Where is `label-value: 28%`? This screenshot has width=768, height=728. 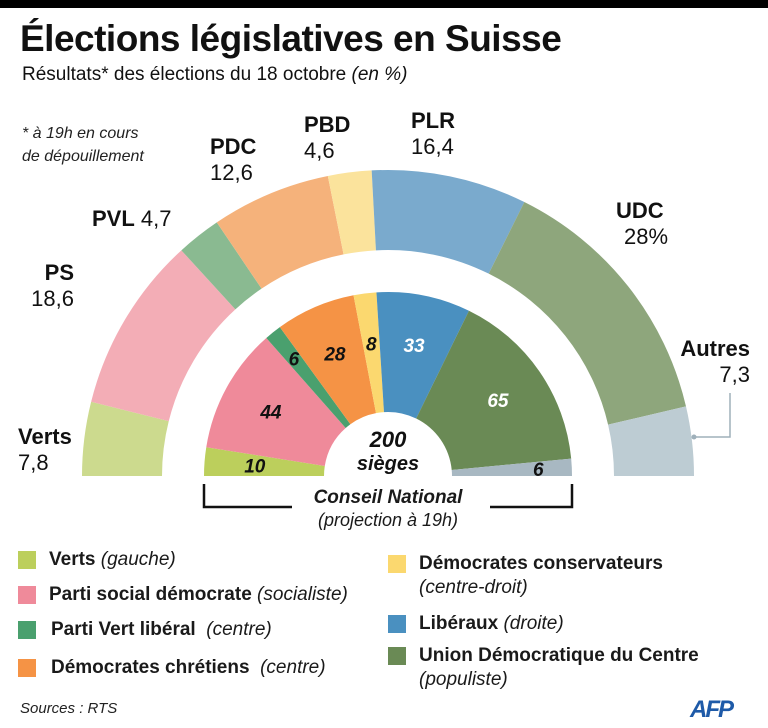
label-value: 28% is located at coordinates (646, 236).